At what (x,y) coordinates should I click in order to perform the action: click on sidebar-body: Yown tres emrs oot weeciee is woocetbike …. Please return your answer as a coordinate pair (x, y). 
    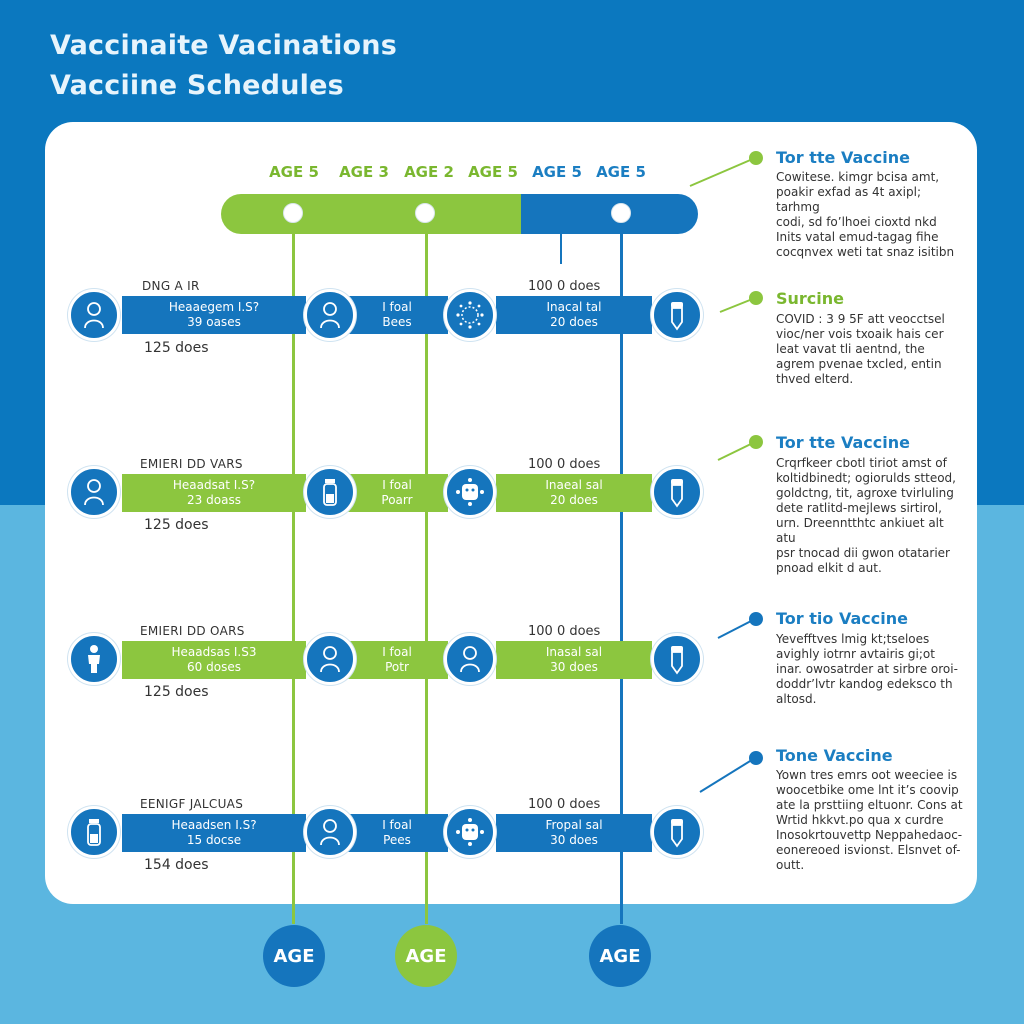
    Looking at the image, I should click on (869, 820).